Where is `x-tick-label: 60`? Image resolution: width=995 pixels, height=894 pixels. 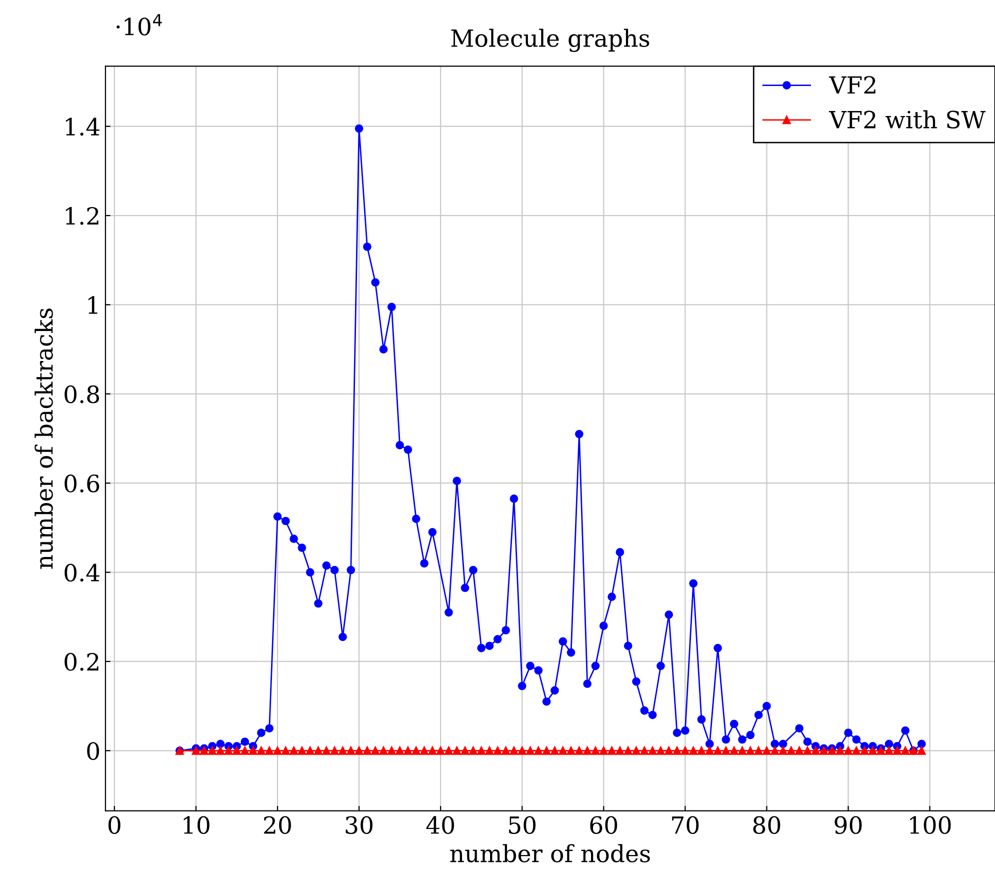 x-tick-label: 60 is located at coordinates (604, 825).